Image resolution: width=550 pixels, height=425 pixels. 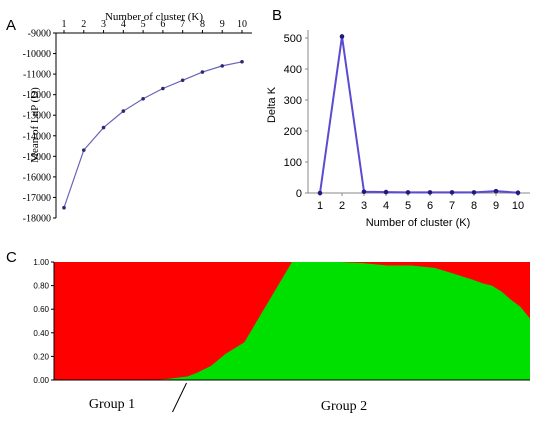 What do you see at coordinates (143, 24) in the screenshot?
I see `panel-a-x-tick-label: 5` at bounding box center [143, 24].